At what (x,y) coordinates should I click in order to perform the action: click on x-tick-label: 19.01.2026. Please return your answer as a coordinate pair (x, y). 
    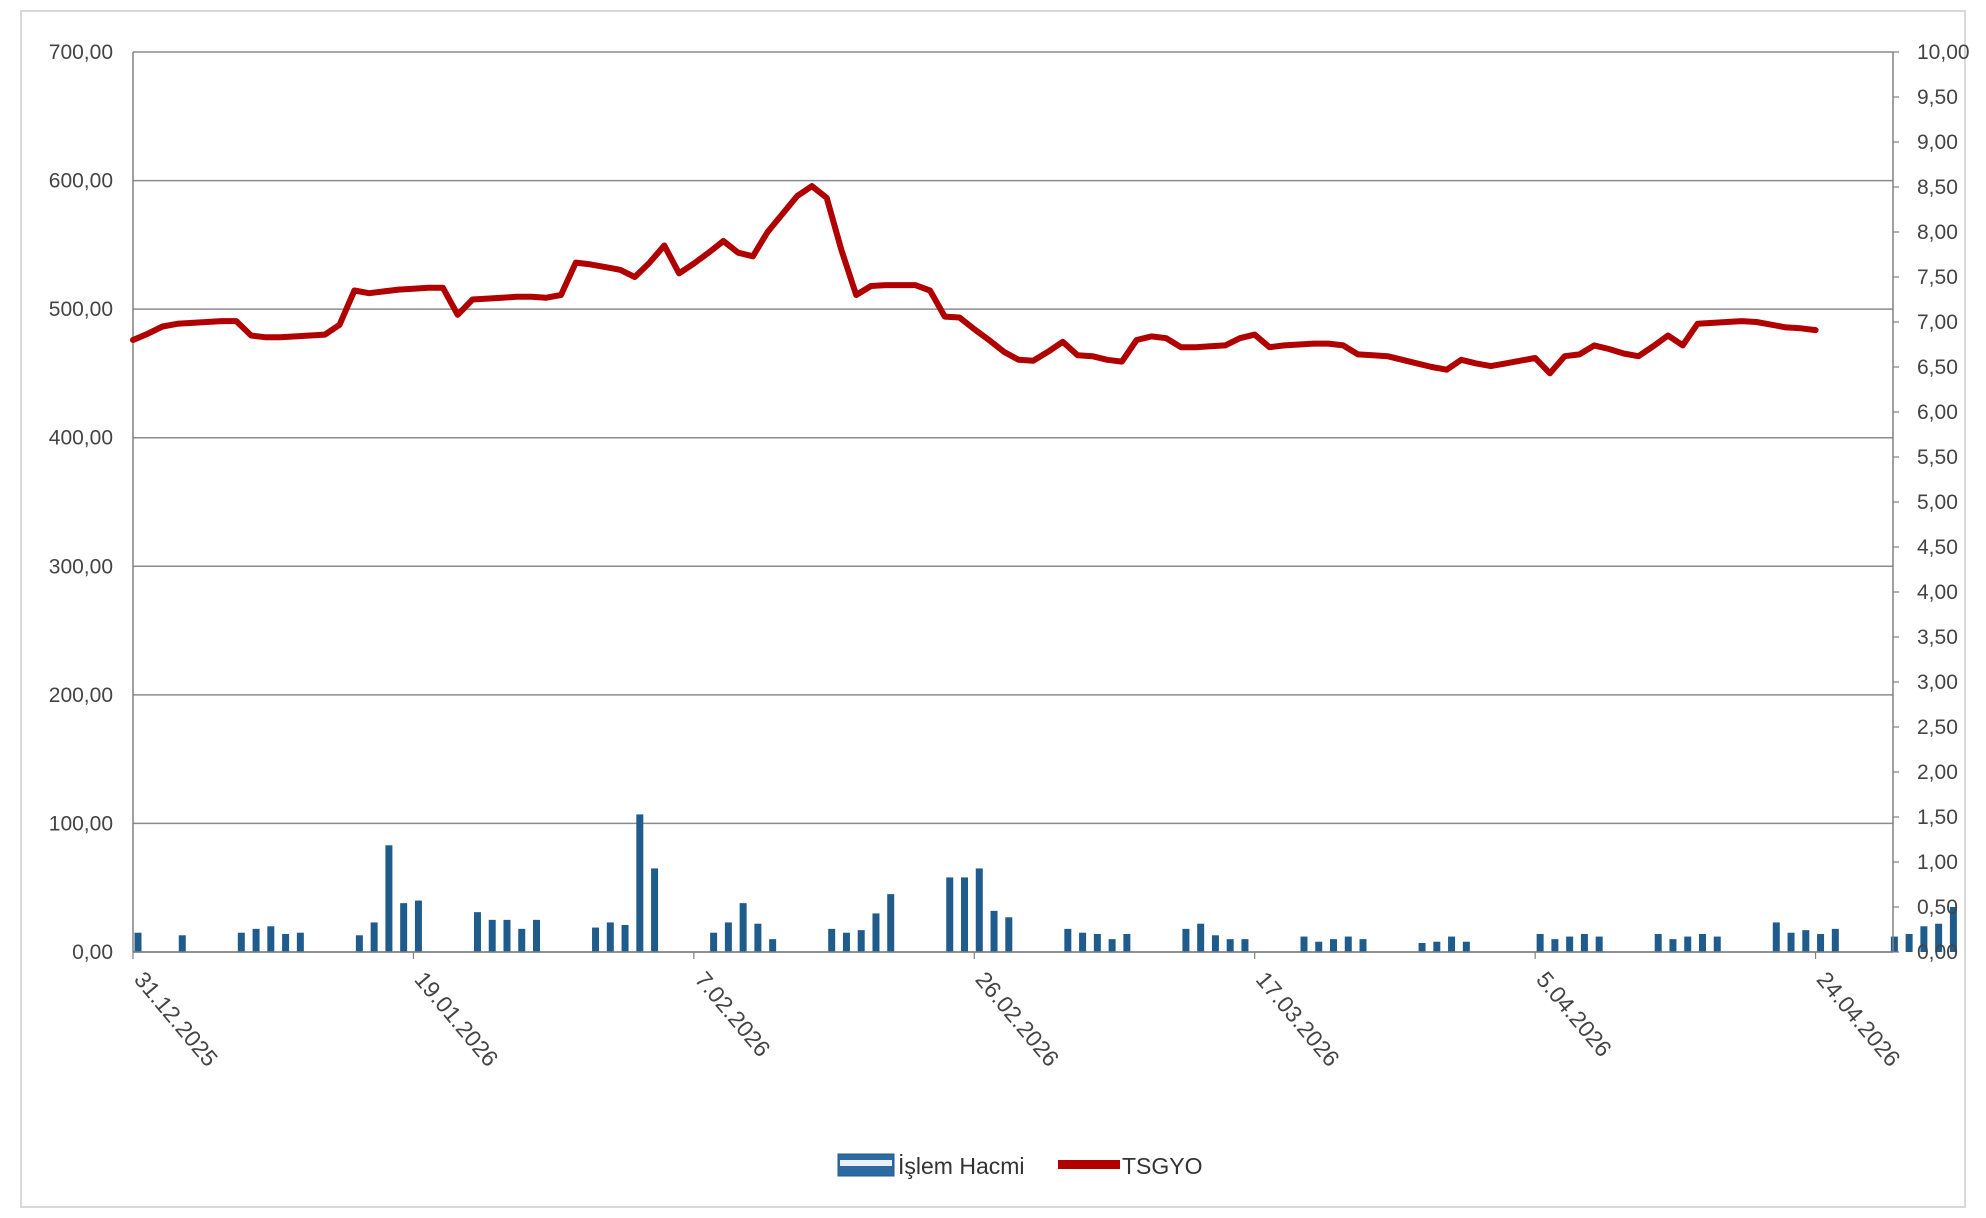
    Looking at the image, I should click on (457, 1019).